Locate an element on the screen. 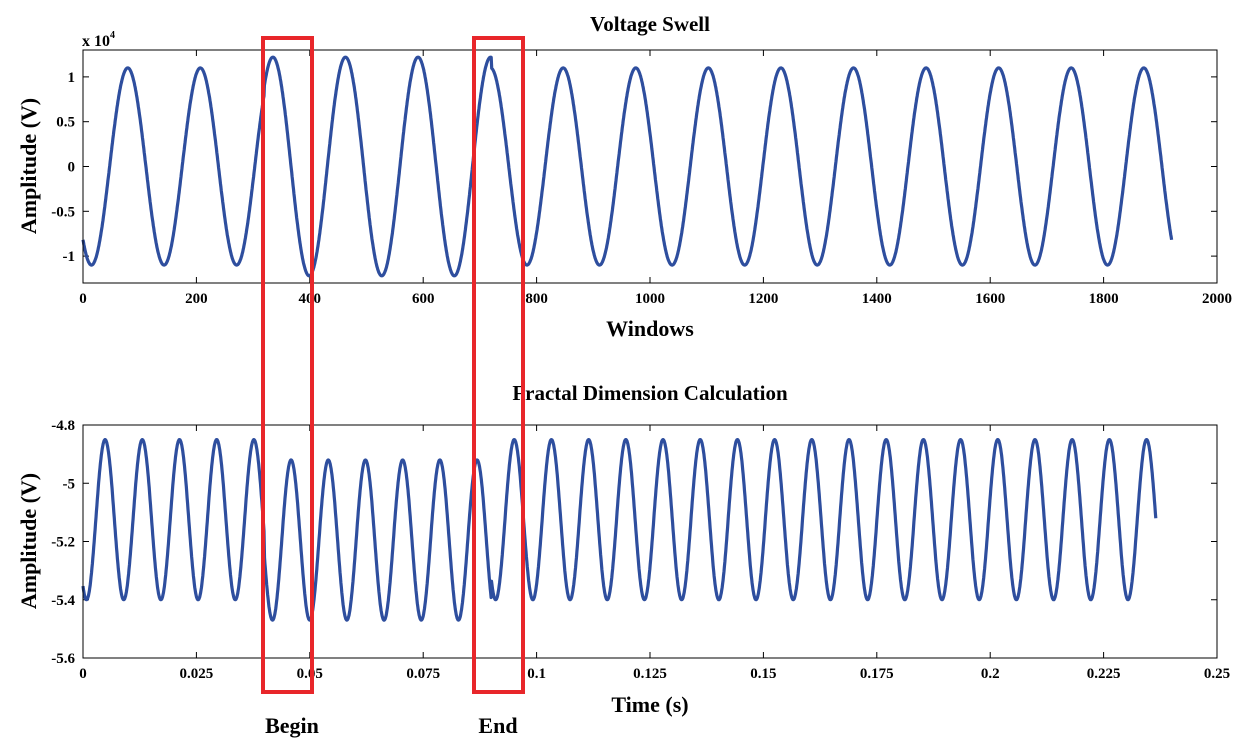 The width and height of the screenshot is (1250, 745). x-tick-label: 800 is located at coordinates (536, 299).